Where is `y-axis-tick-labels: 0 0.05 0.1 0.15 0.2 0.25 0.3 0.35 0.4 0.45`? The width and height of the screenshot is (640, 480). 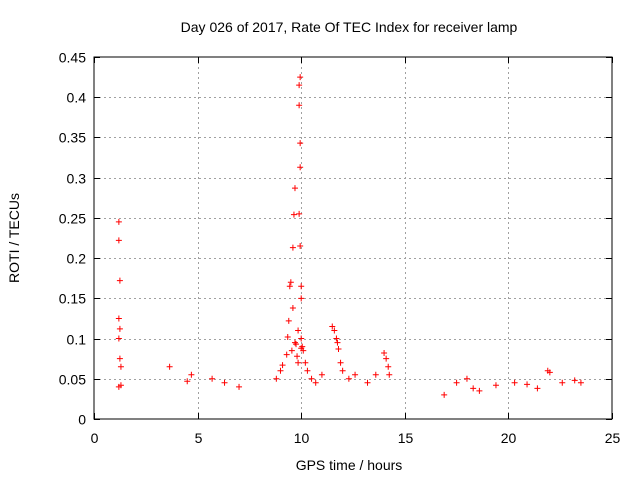
y-axis-tick-labels: 0 0.05 0.1 0.15 0.2 0.25 0.3 0.35 0.4 0.45 is located at coordinates (72, 239).